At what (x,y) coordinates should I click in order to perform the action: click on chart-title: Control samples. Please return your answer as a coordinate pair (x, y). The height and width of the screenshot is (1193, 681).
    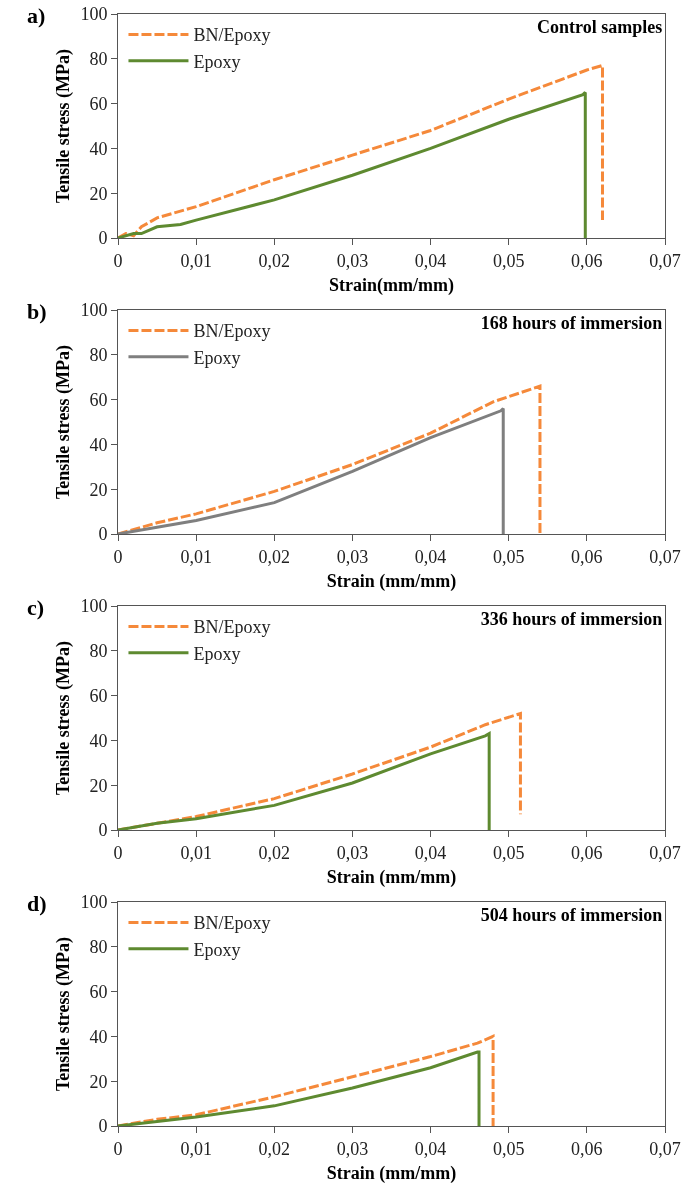
    Looking at the image, I should click on (600, 27).